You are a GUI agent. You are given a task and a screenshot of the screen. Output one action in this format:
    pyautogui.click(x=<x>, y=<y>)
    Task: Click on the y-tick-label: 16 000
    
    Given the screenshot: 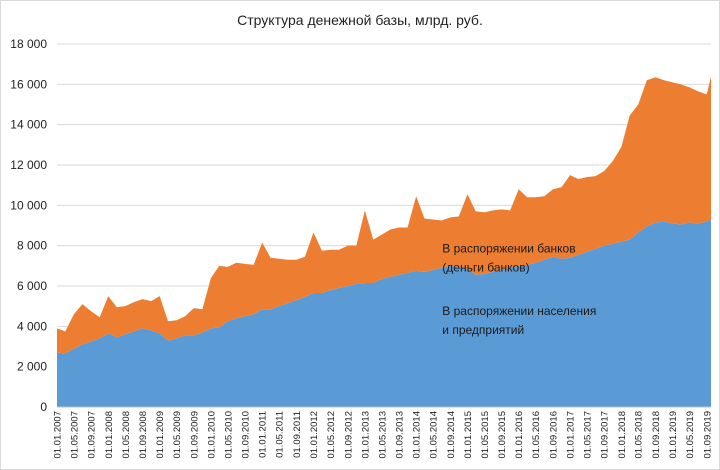 What is the action you would take?
    pyautogui.click(x=28, y=84)
    